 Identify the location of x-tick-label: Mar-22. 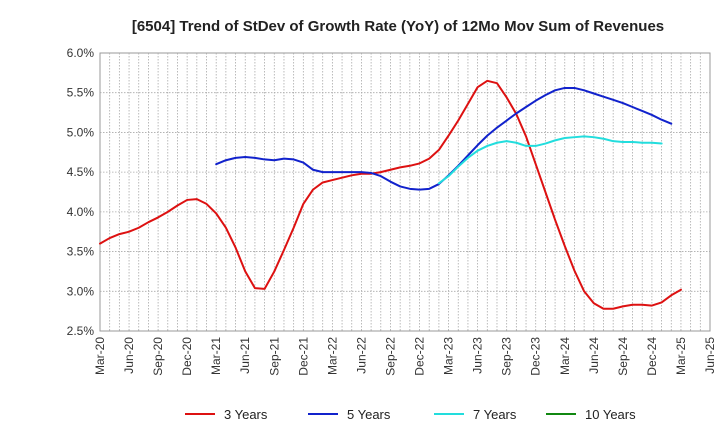
(332, 356).